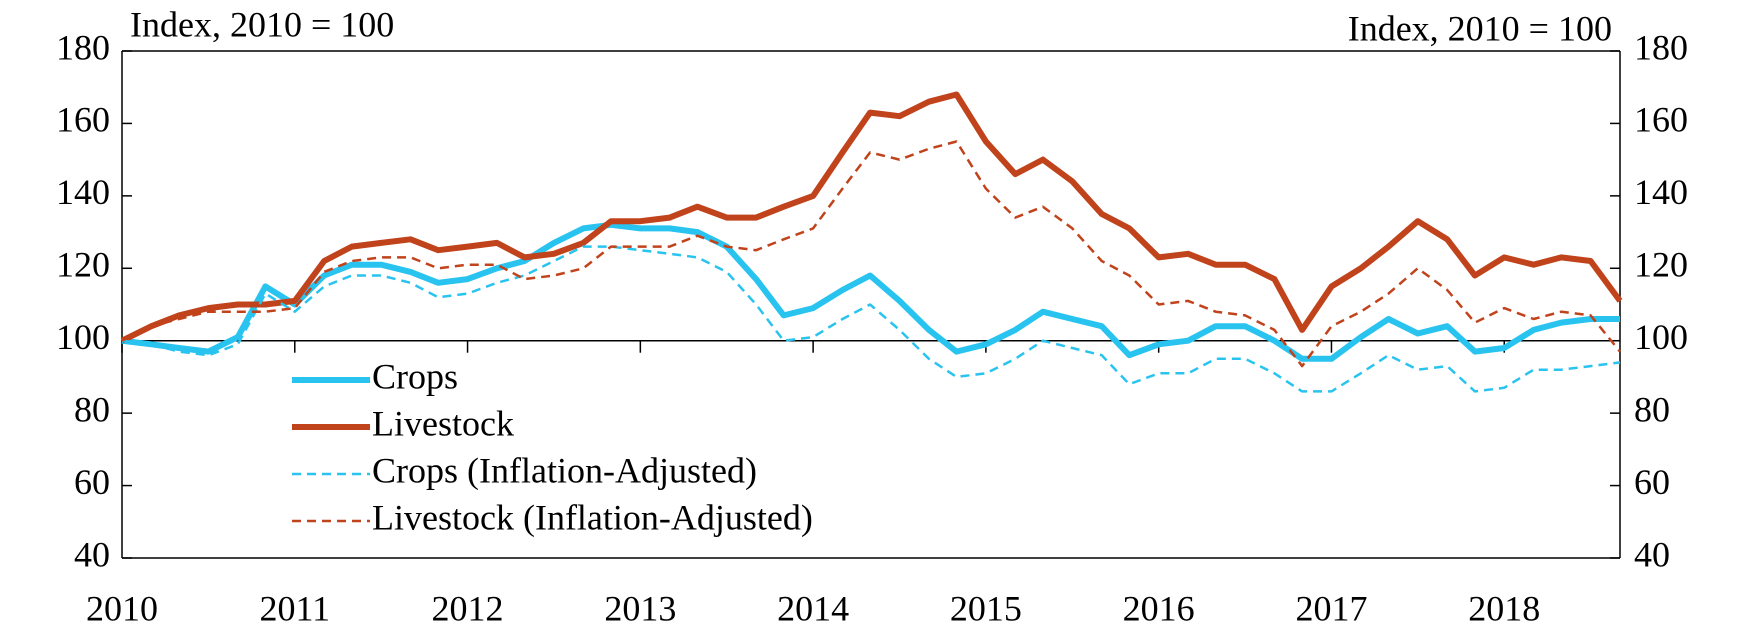  What do you see at coordinates (813, 608) in the screenshot?
I see `x-tick-label: 2014` at bounding box center [813, 608].